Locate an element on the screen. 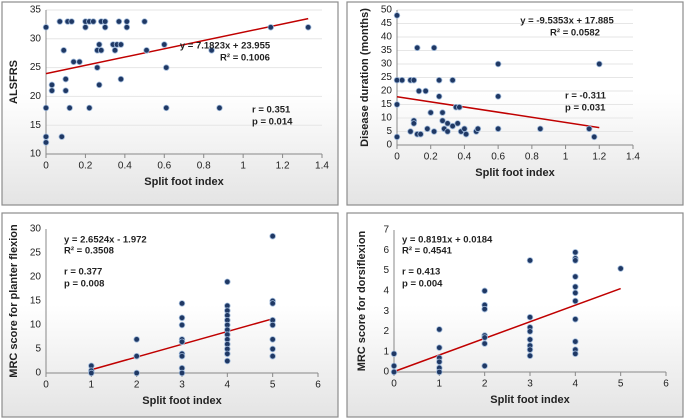 The height and width of the screenshot is (419, 685). y-tick-label: 2 is located at coordinates (386, 331).